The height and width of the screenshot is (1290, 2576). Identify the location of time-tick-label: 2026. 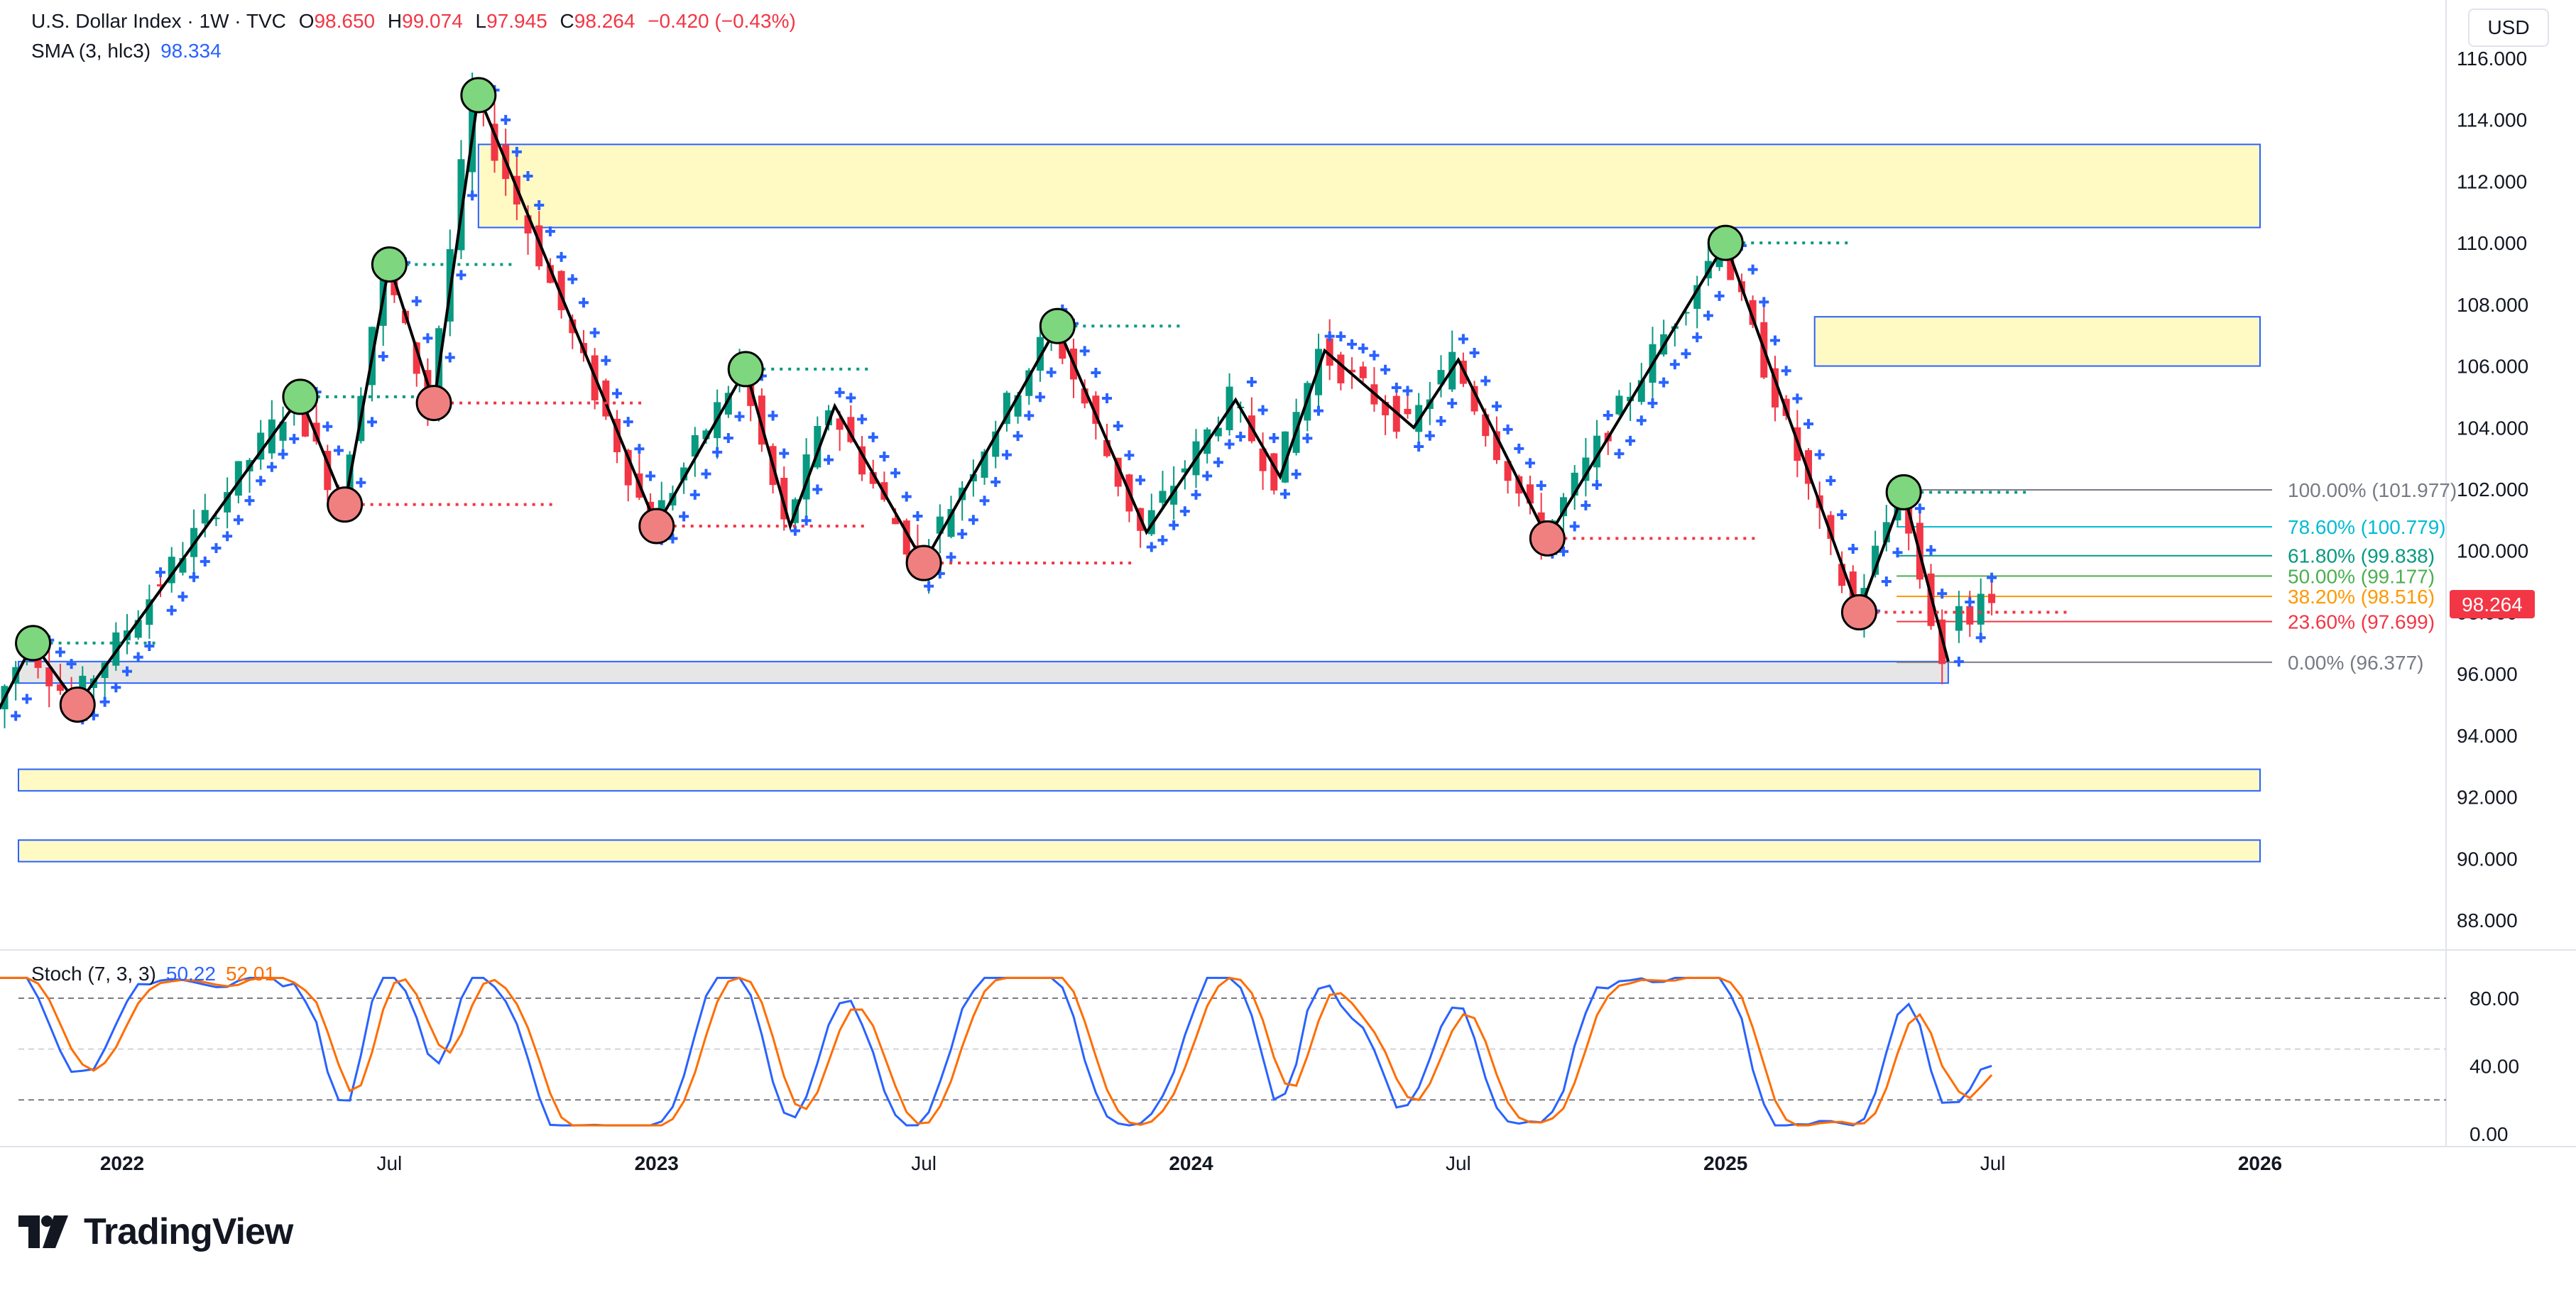
(2260, 1163).